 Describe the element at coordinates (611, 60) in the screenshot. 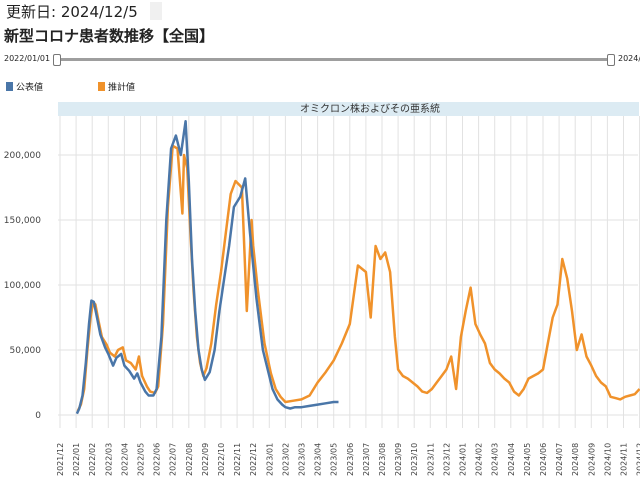

I see `range-end-handle` at that location.